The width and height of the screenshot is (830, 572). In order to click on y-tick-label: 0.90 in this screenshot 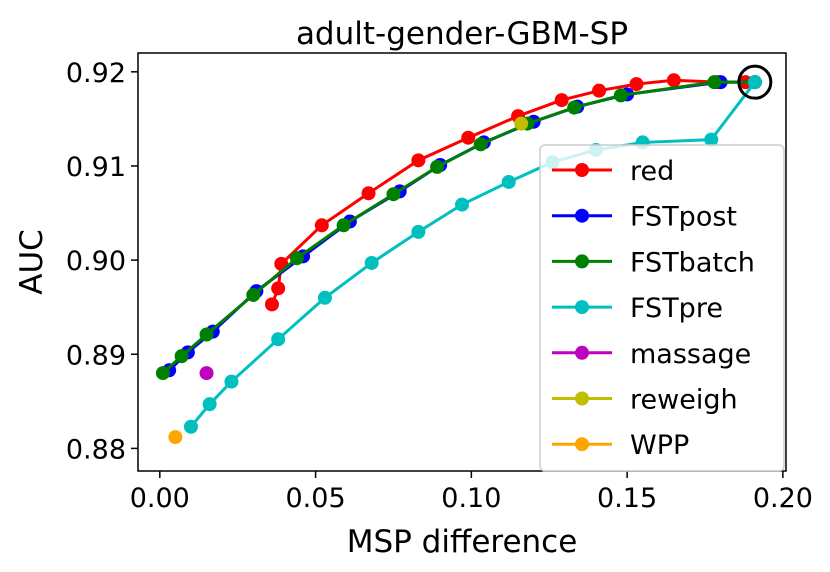, I will do `click(96, 261)`.